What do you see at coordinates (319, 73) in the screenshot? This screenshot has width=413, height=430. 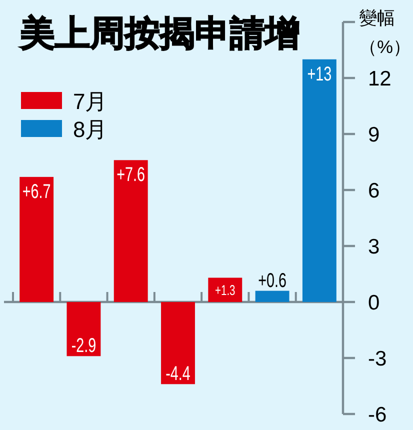 I see `data-label: +13` at bounding box center [319, 73].